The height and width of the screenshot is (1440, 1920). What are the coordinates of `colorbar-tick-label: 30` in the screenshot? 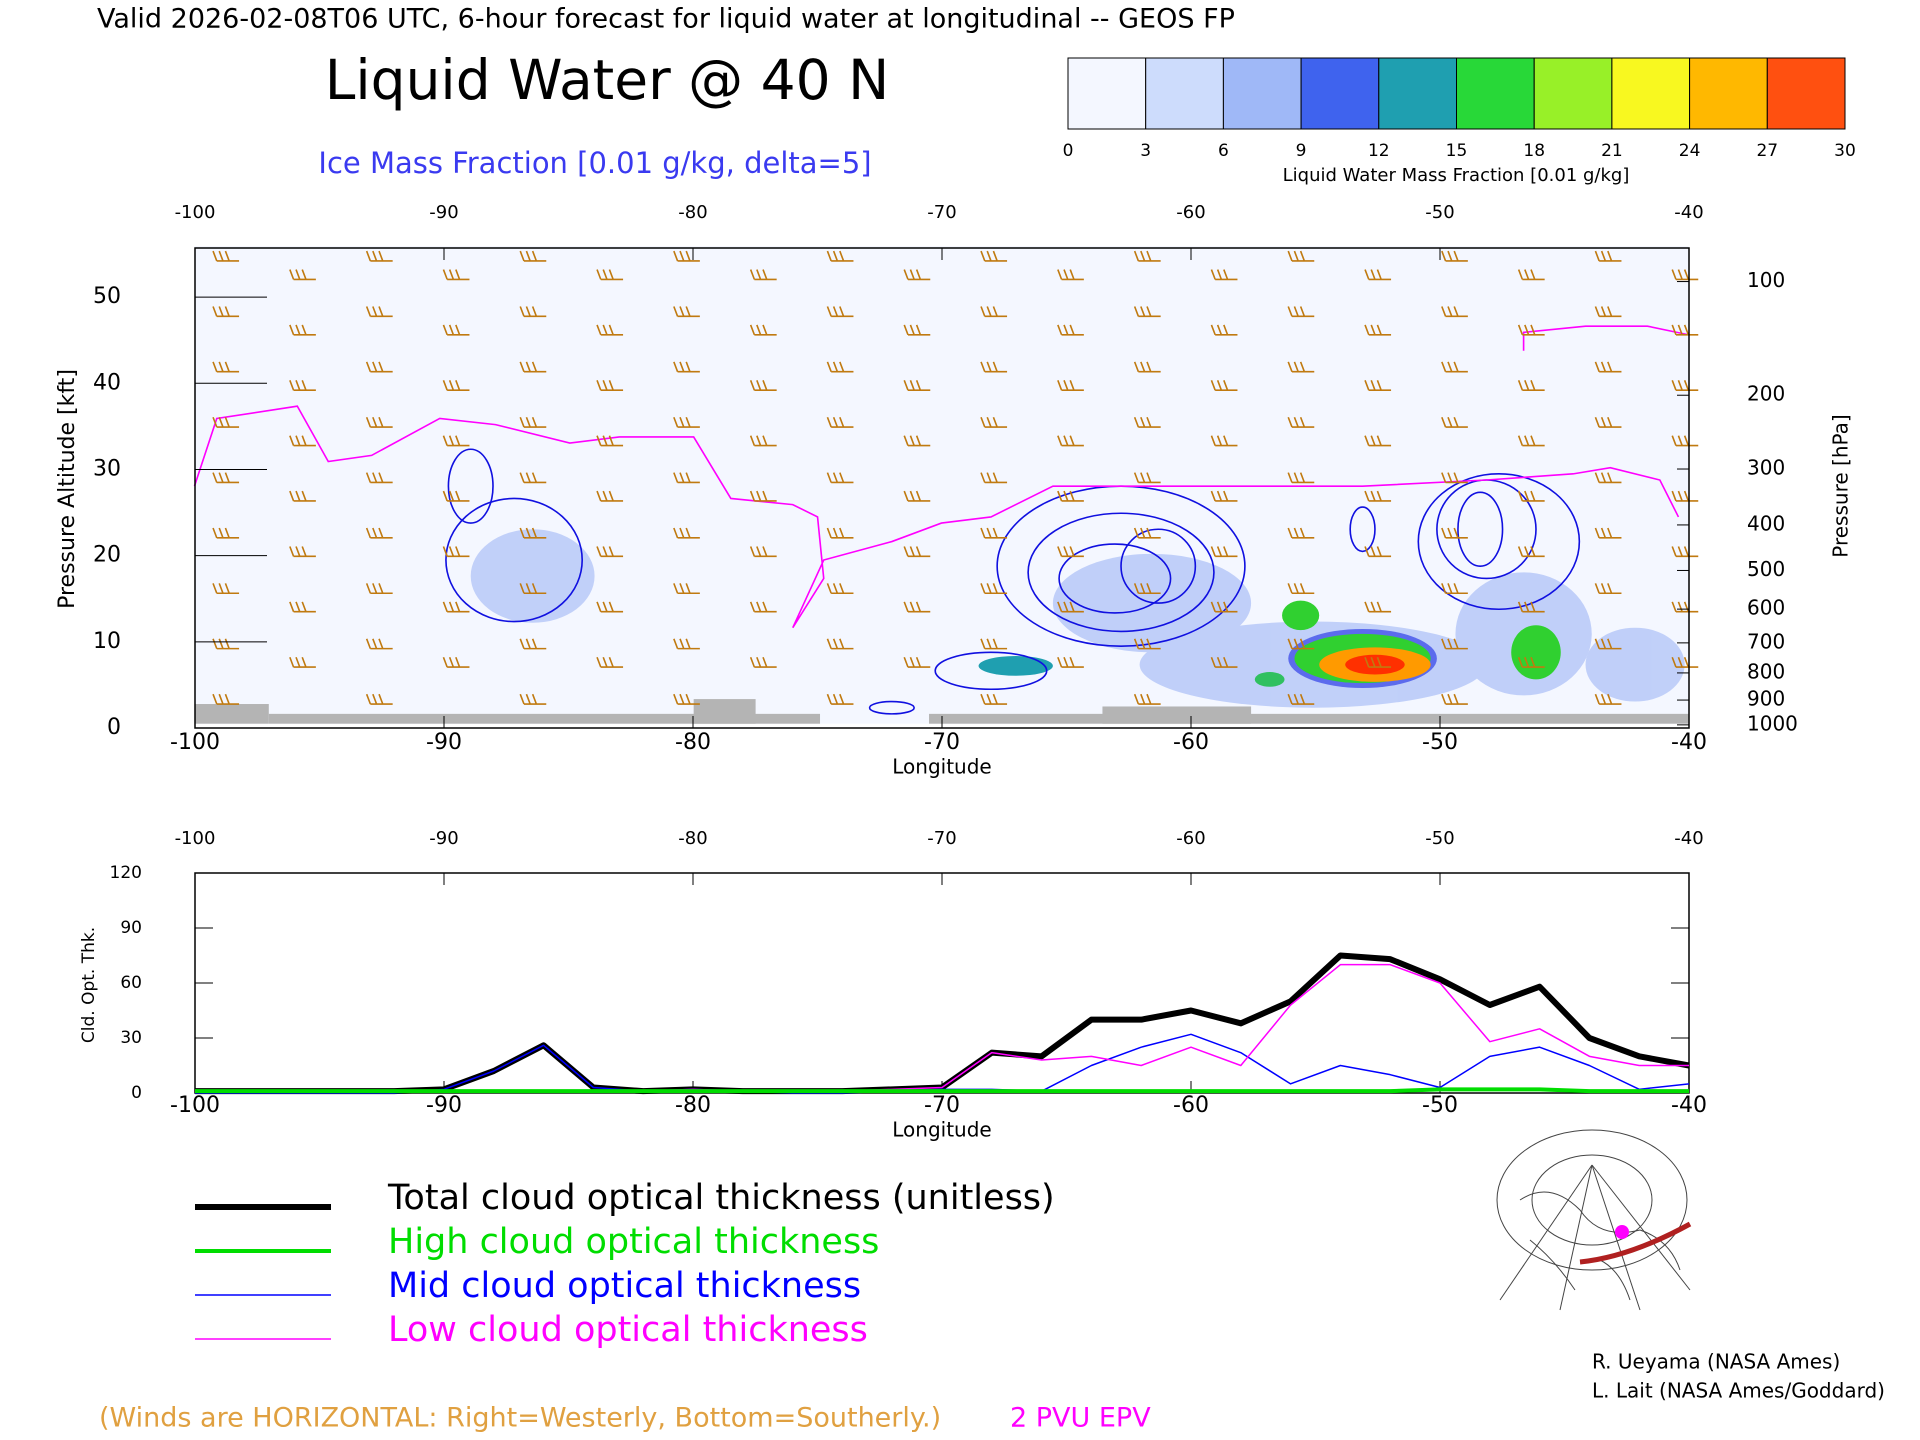 It's located at (1845, 151).